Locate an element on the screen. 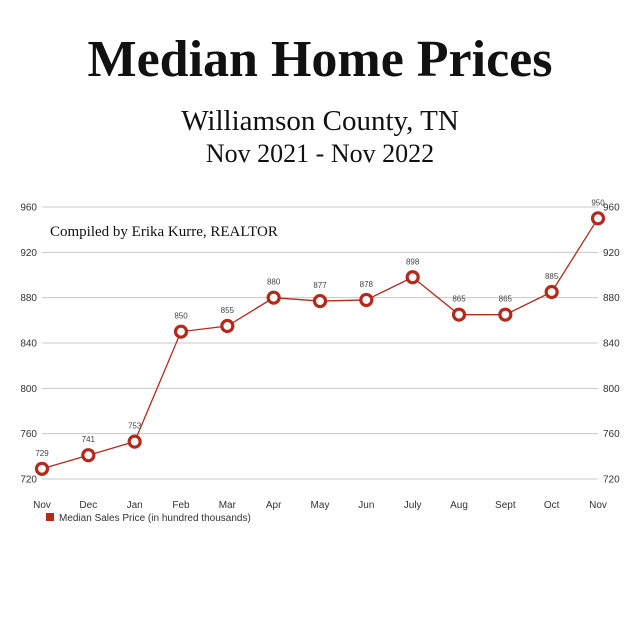 The image size is (640, 618). x-tick-label: May is located at coordinates (320, 505).